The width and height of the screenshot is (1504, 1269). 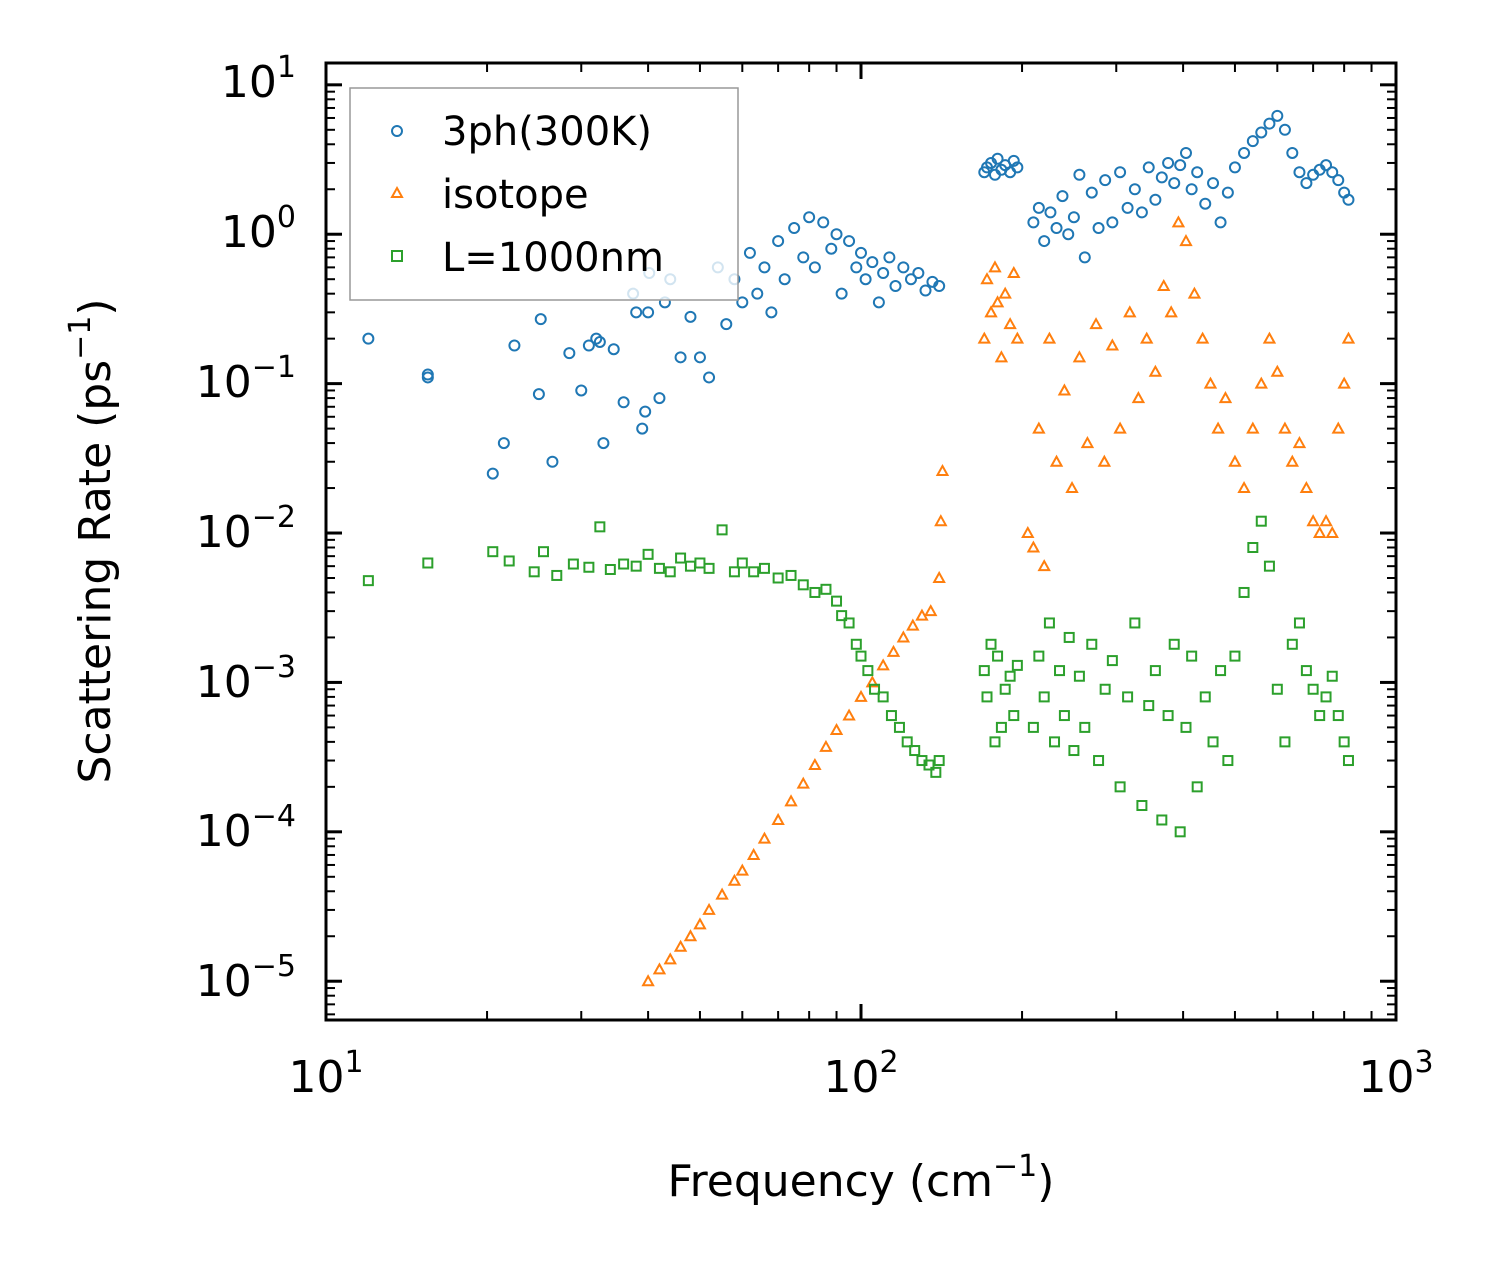 I want to click on x-tick-label-100: 10², so click(x=860, y=1074).